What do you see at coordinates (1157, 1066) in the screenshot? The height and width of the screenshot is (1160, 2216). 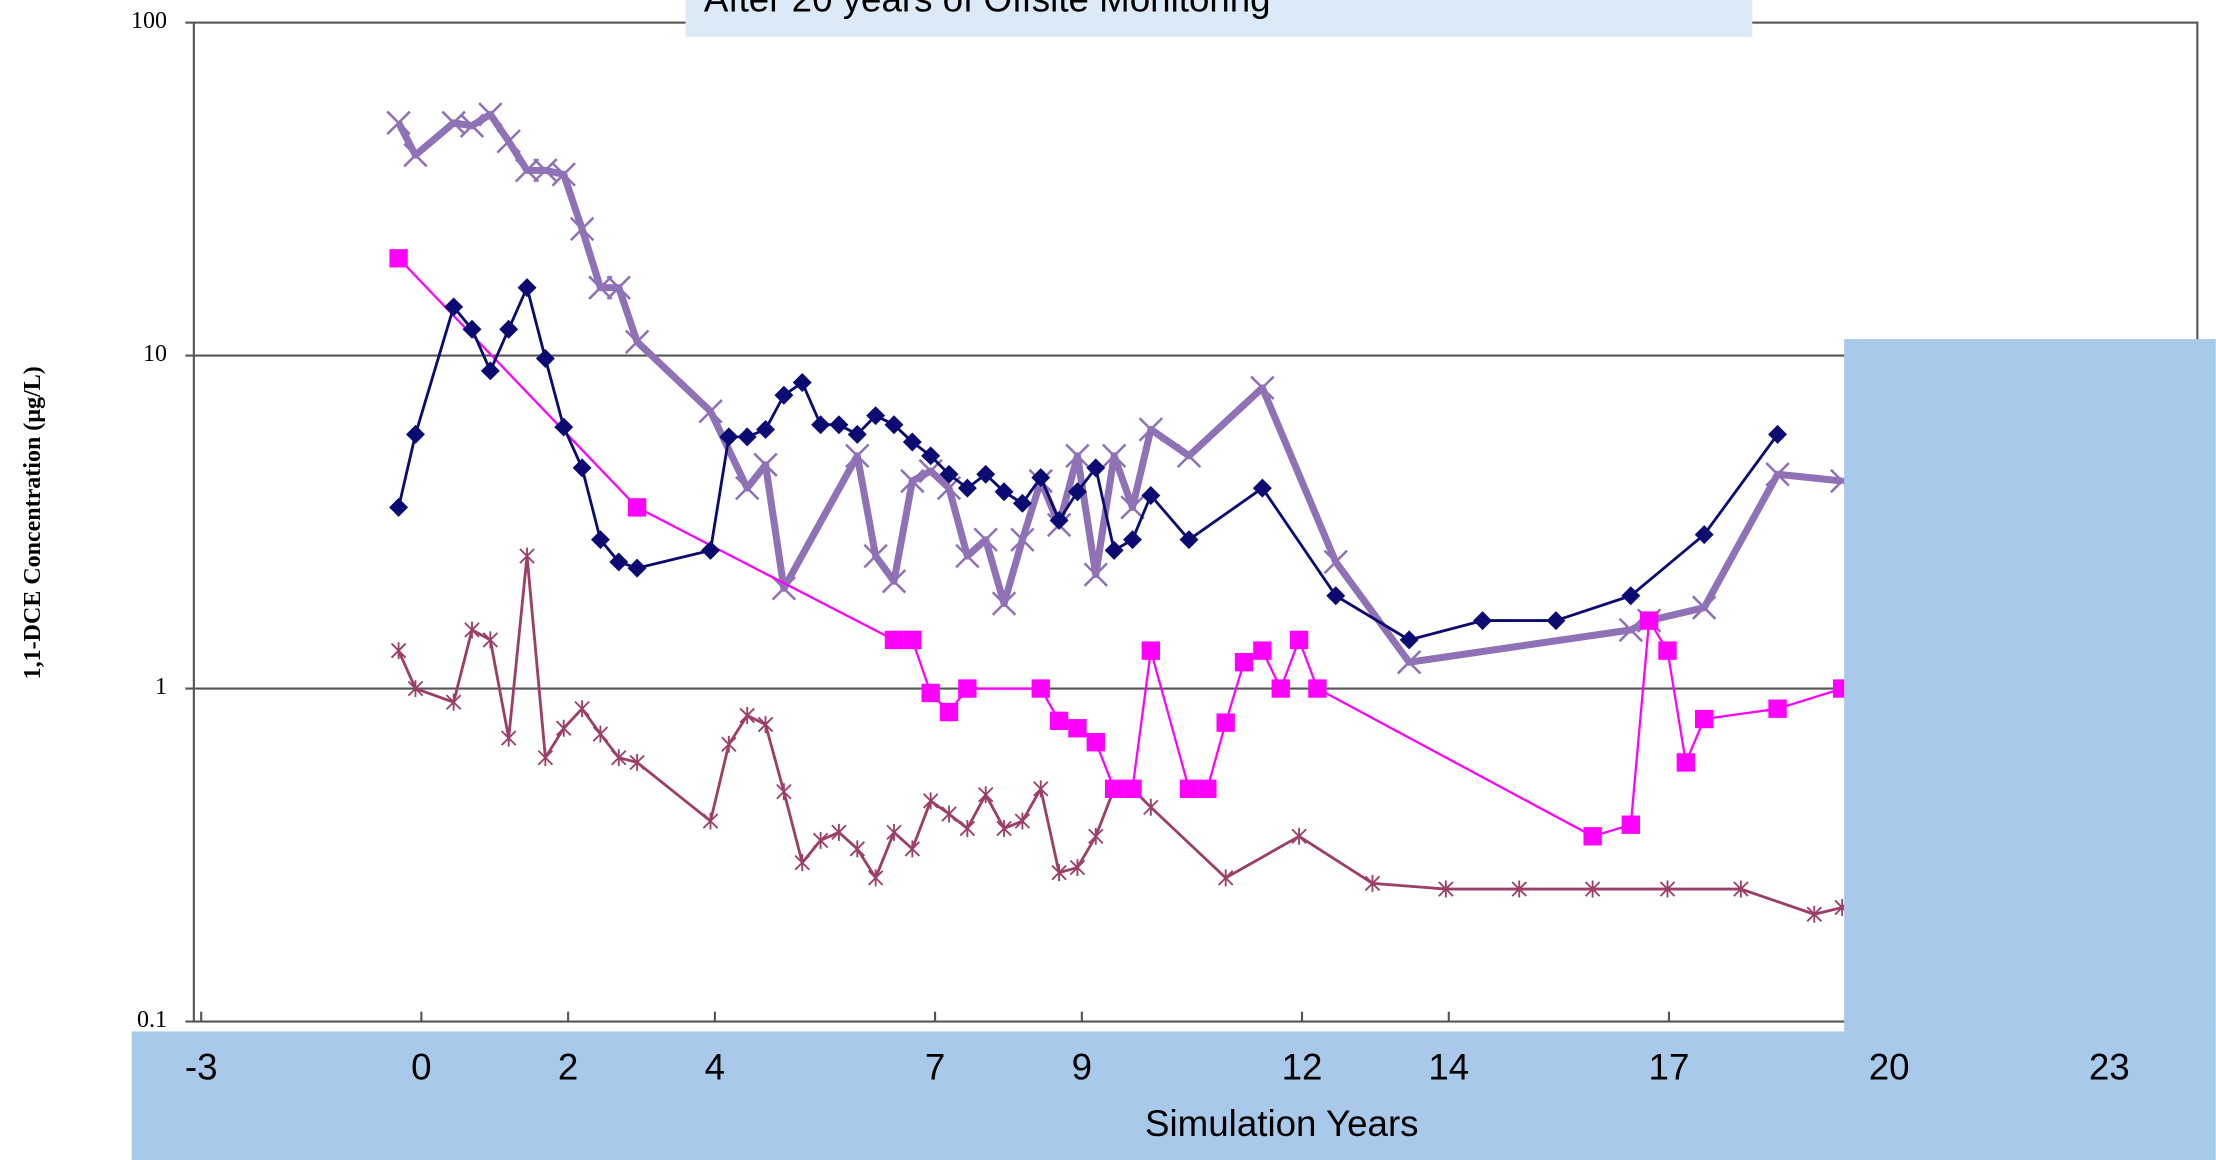 I see `x-axis: -3 0 2 4 7 9 12 14 17 20 23` at bounding box center [1157, 1066].